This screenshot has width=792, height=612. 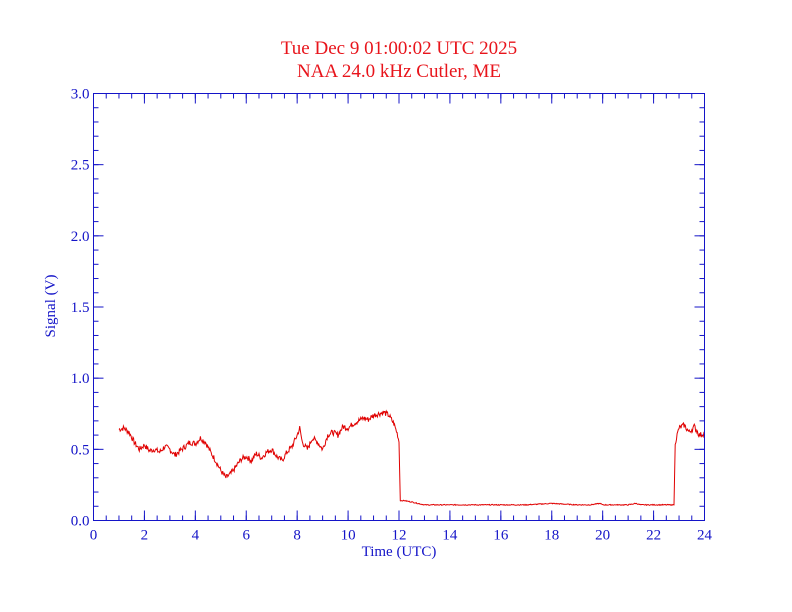 I want to click on x-tick-label: 12, so click(x=399, y=536).